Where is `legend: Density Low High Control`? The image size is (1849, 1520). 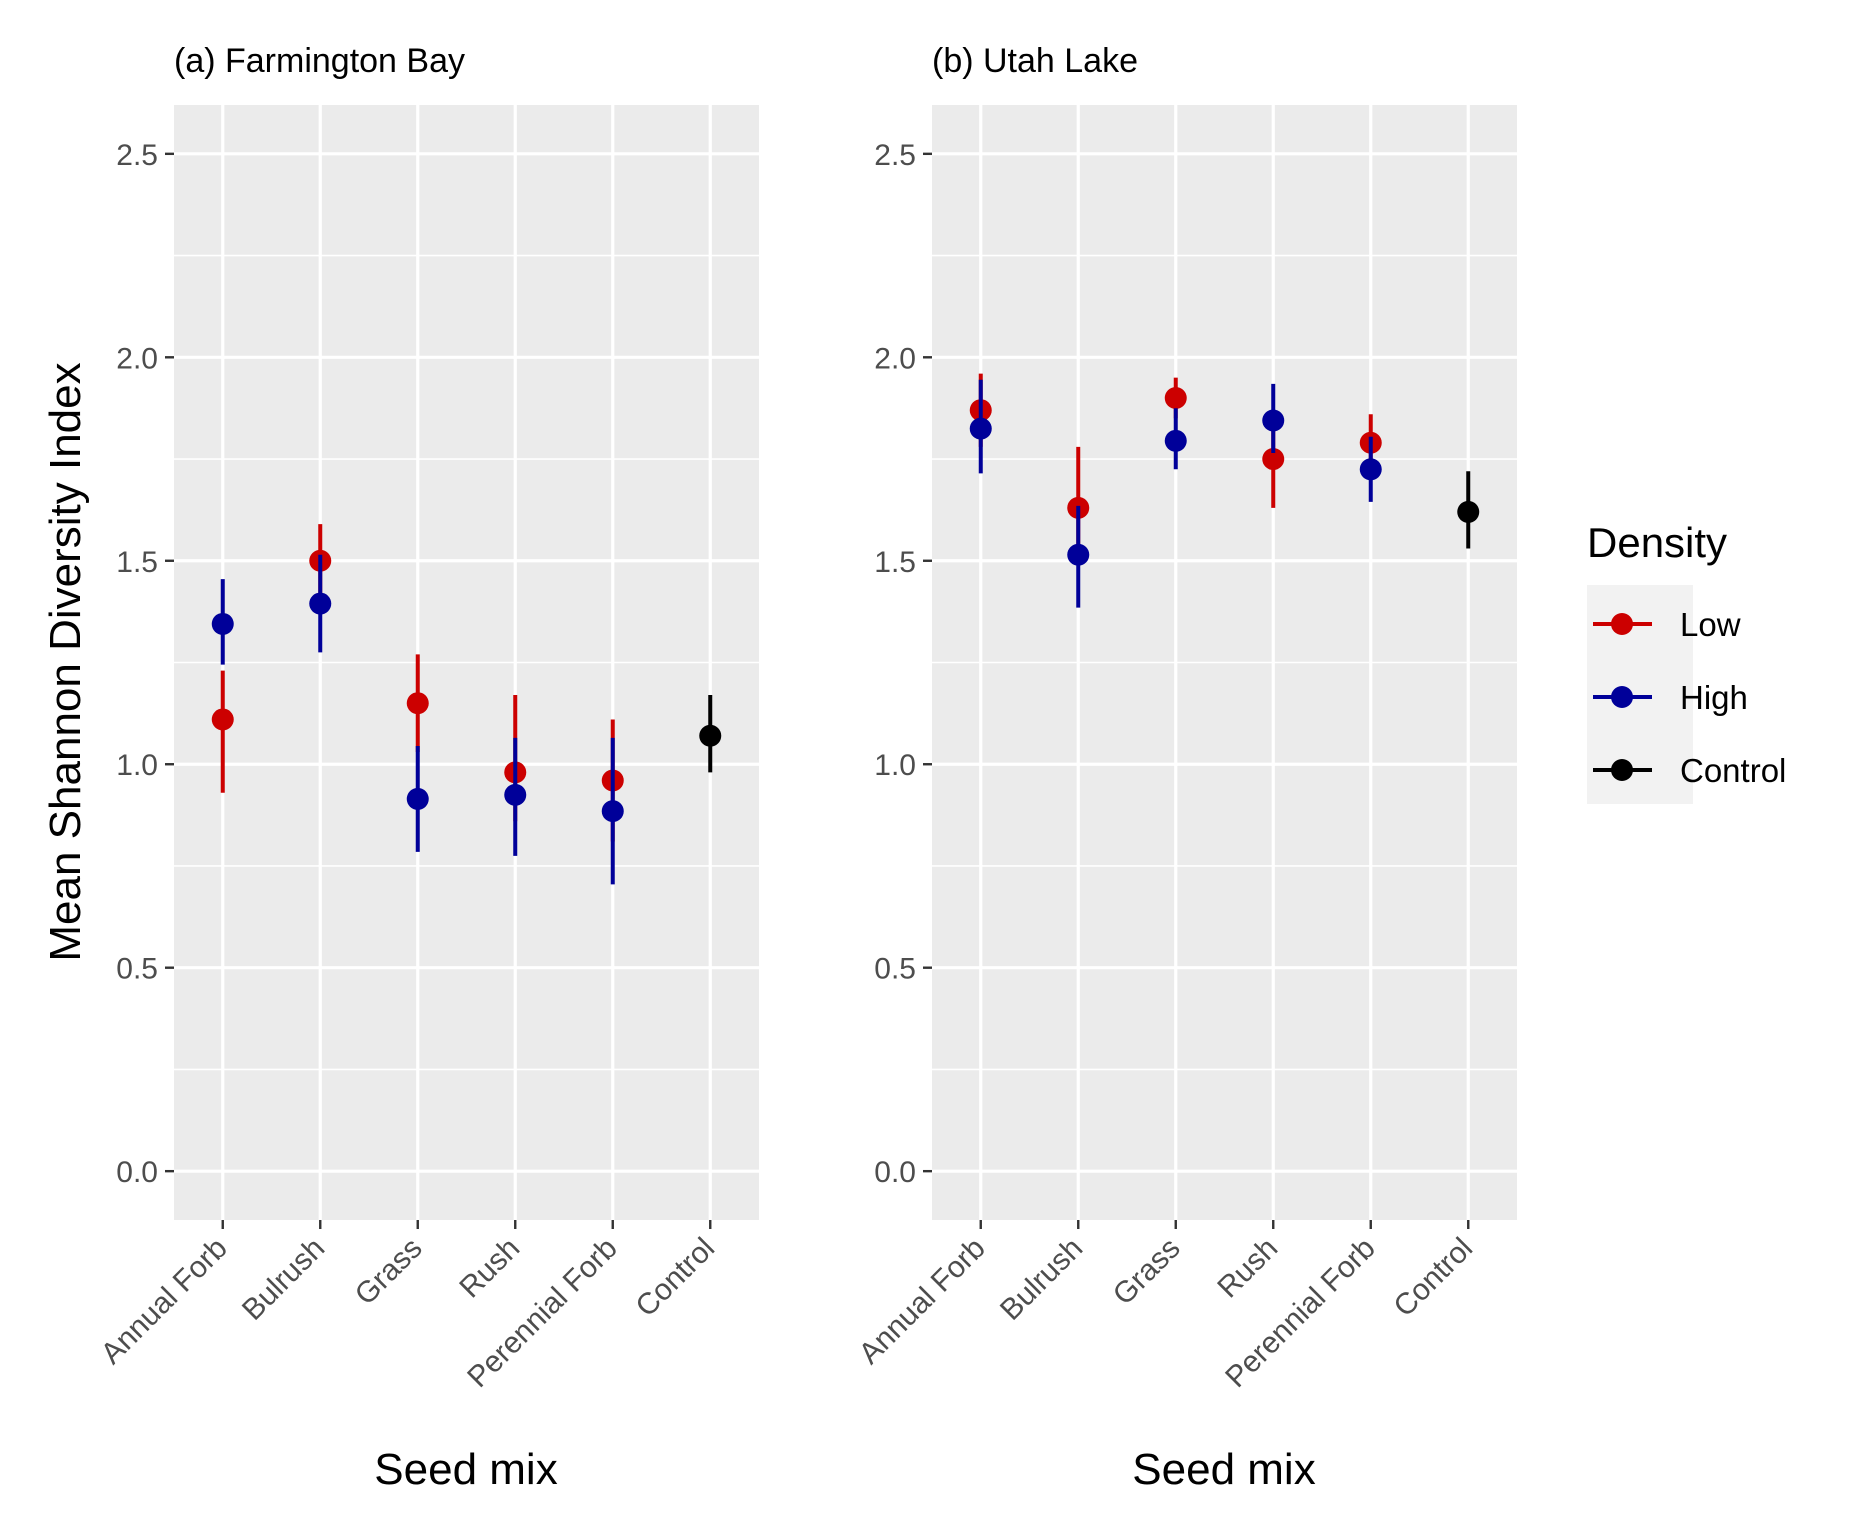 legend: Density Low High Control is located at coordinates (1686, 661).